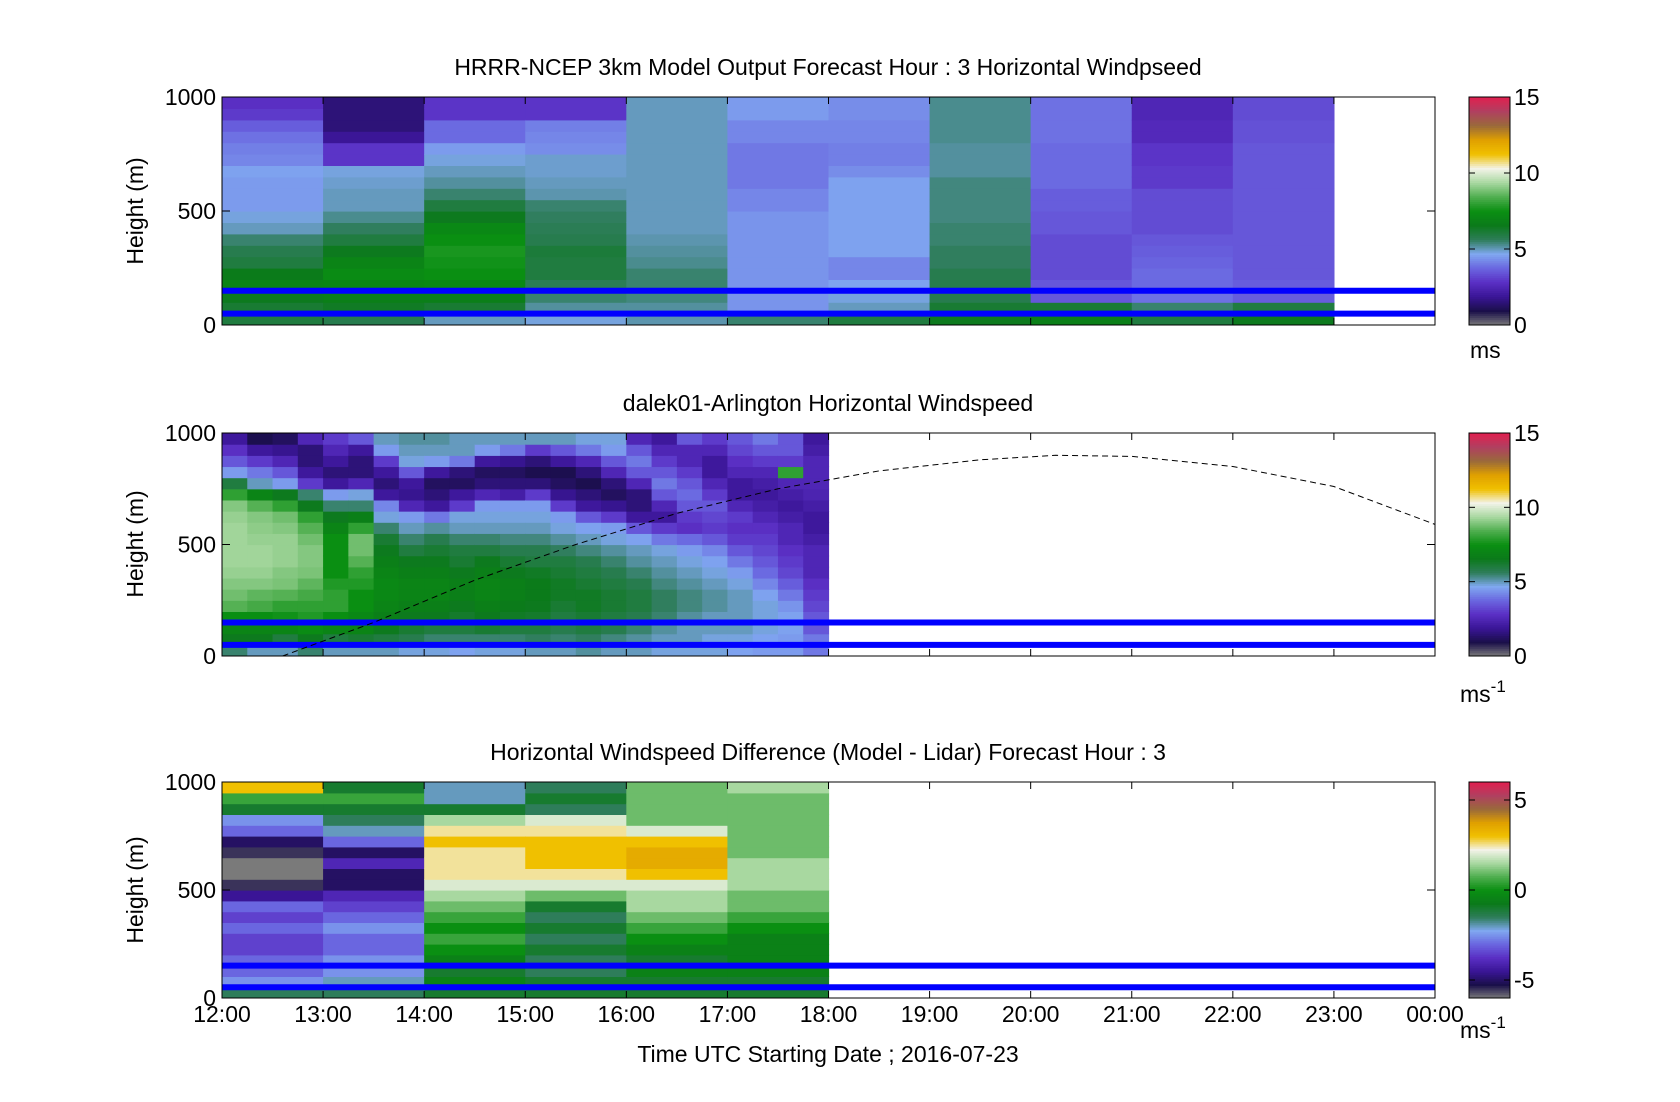 This screenshot has width=1680, height=1102. What do you see at coordinates (1520, 890) in the screenshot?
I see `colorbar-tick-label: 0` at bounding box center [1520, 890].